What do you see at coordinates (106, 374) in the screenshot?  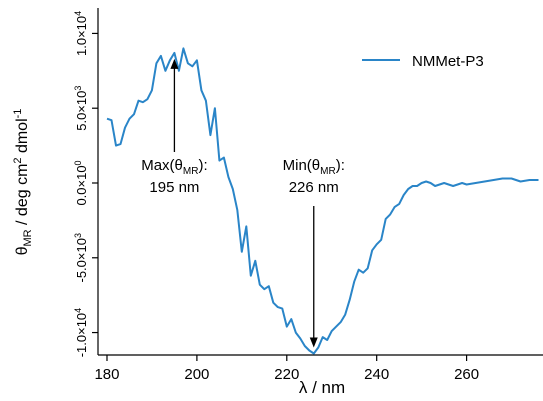 I see `x-tick-label: 180` at bounding box center [106, 374].